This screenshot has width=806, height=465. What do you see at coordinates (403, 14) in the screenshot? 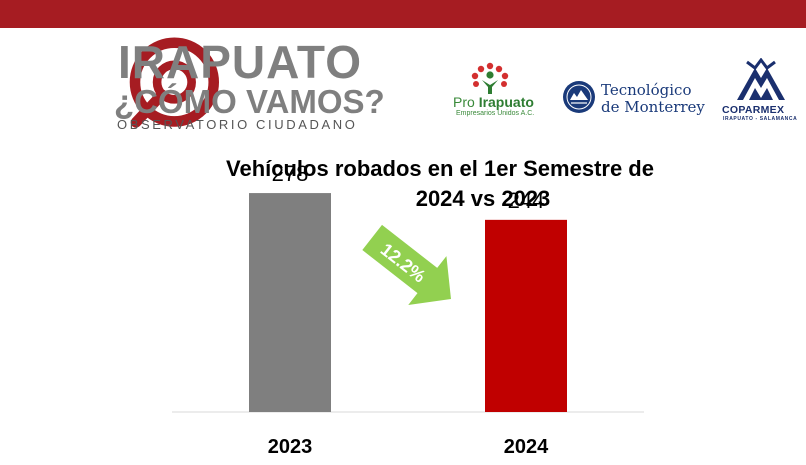
I see `top-banner` at bounding box center [403, 14].